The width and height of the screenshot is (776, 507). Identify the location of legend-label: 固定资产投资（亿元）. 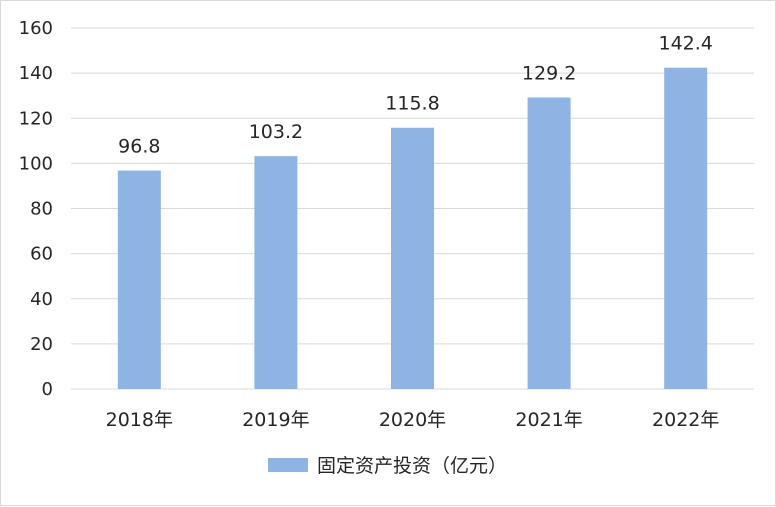
(412, 466).